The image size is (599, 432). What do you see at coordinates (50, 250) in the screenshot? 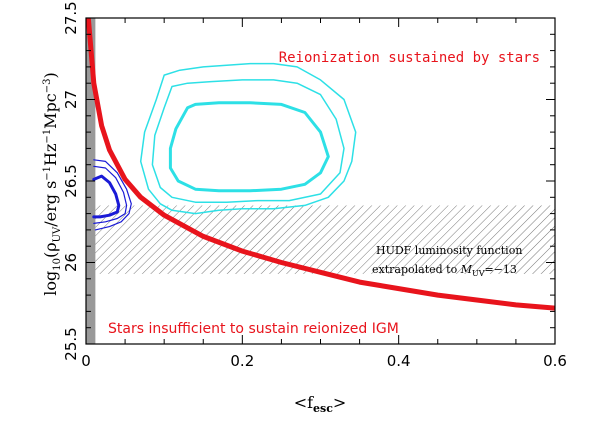
I see `y-axis-label-rho: (ρ` at bounding box center [50, 250].